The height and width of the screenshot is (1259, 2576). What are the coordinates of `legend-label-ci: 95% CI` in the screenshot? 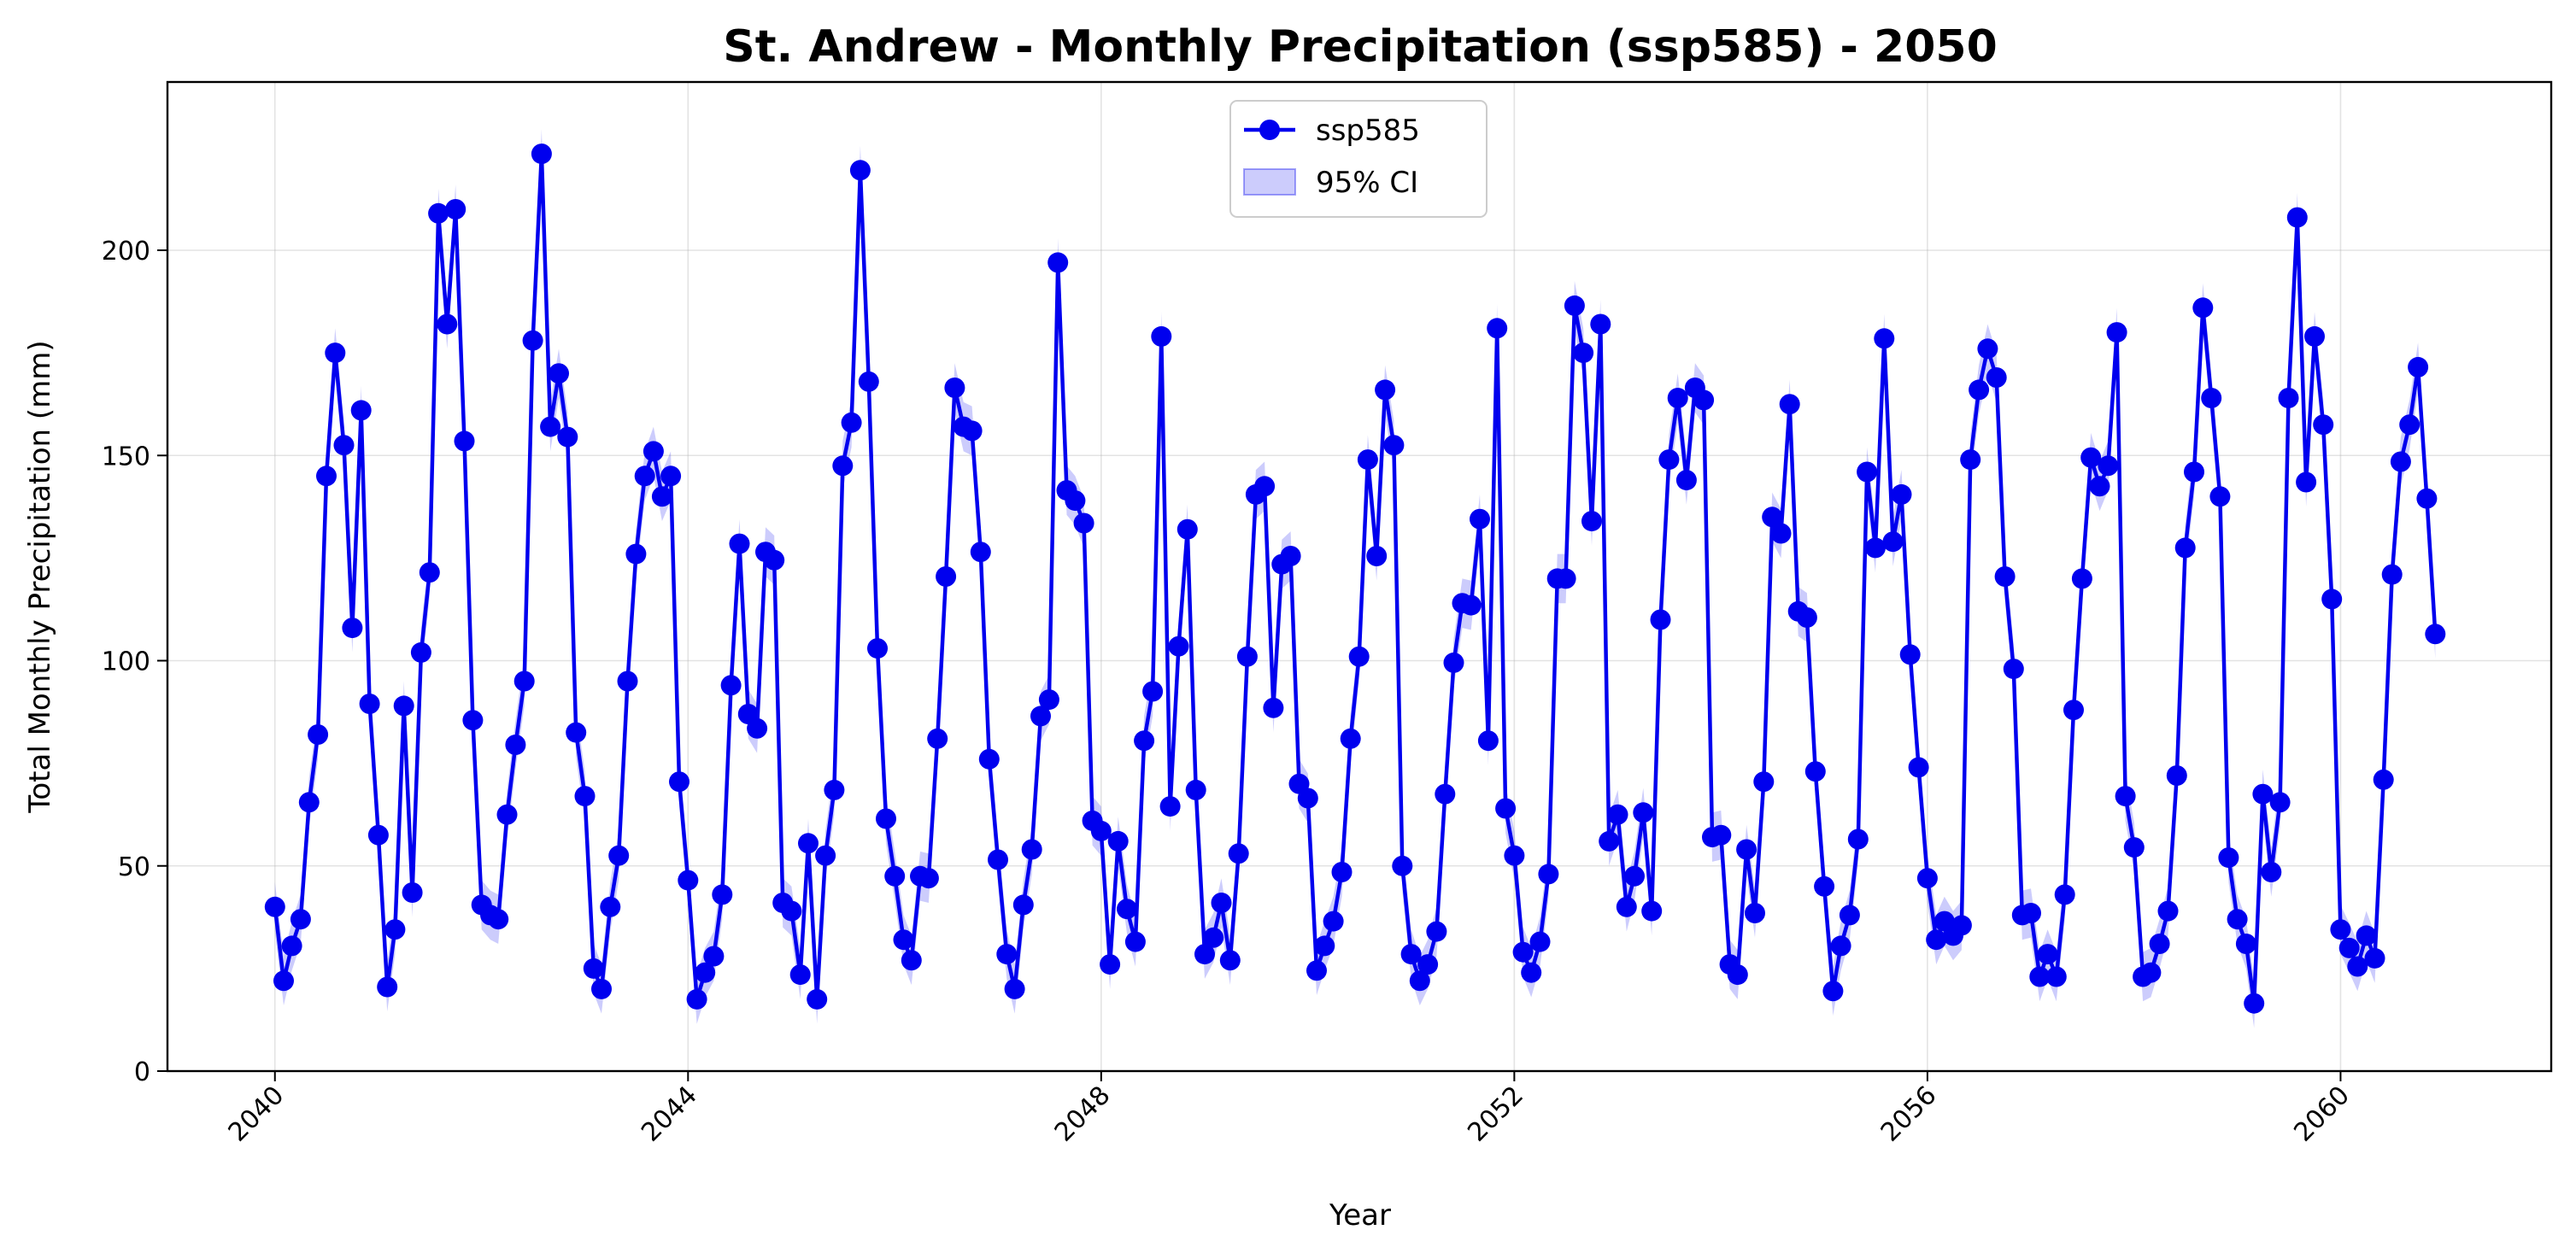 It's located at (1367, 183).